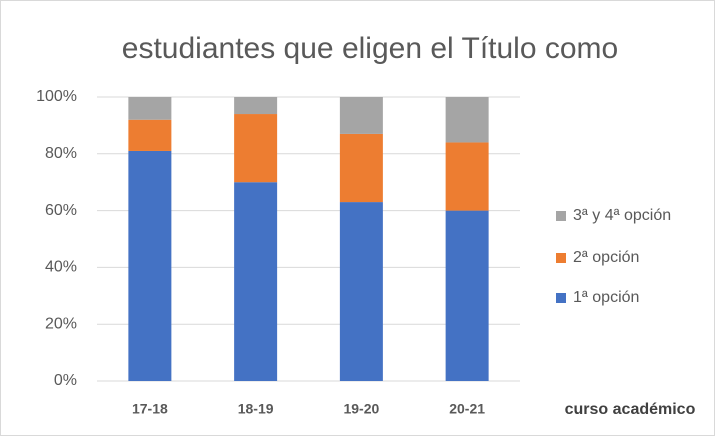 Image resolution: width=720 pixels, height=437 pixels. Describe the element at coordinates (606, 297) in the screenshot. I see `legend-label: 1ª opción` at that location.